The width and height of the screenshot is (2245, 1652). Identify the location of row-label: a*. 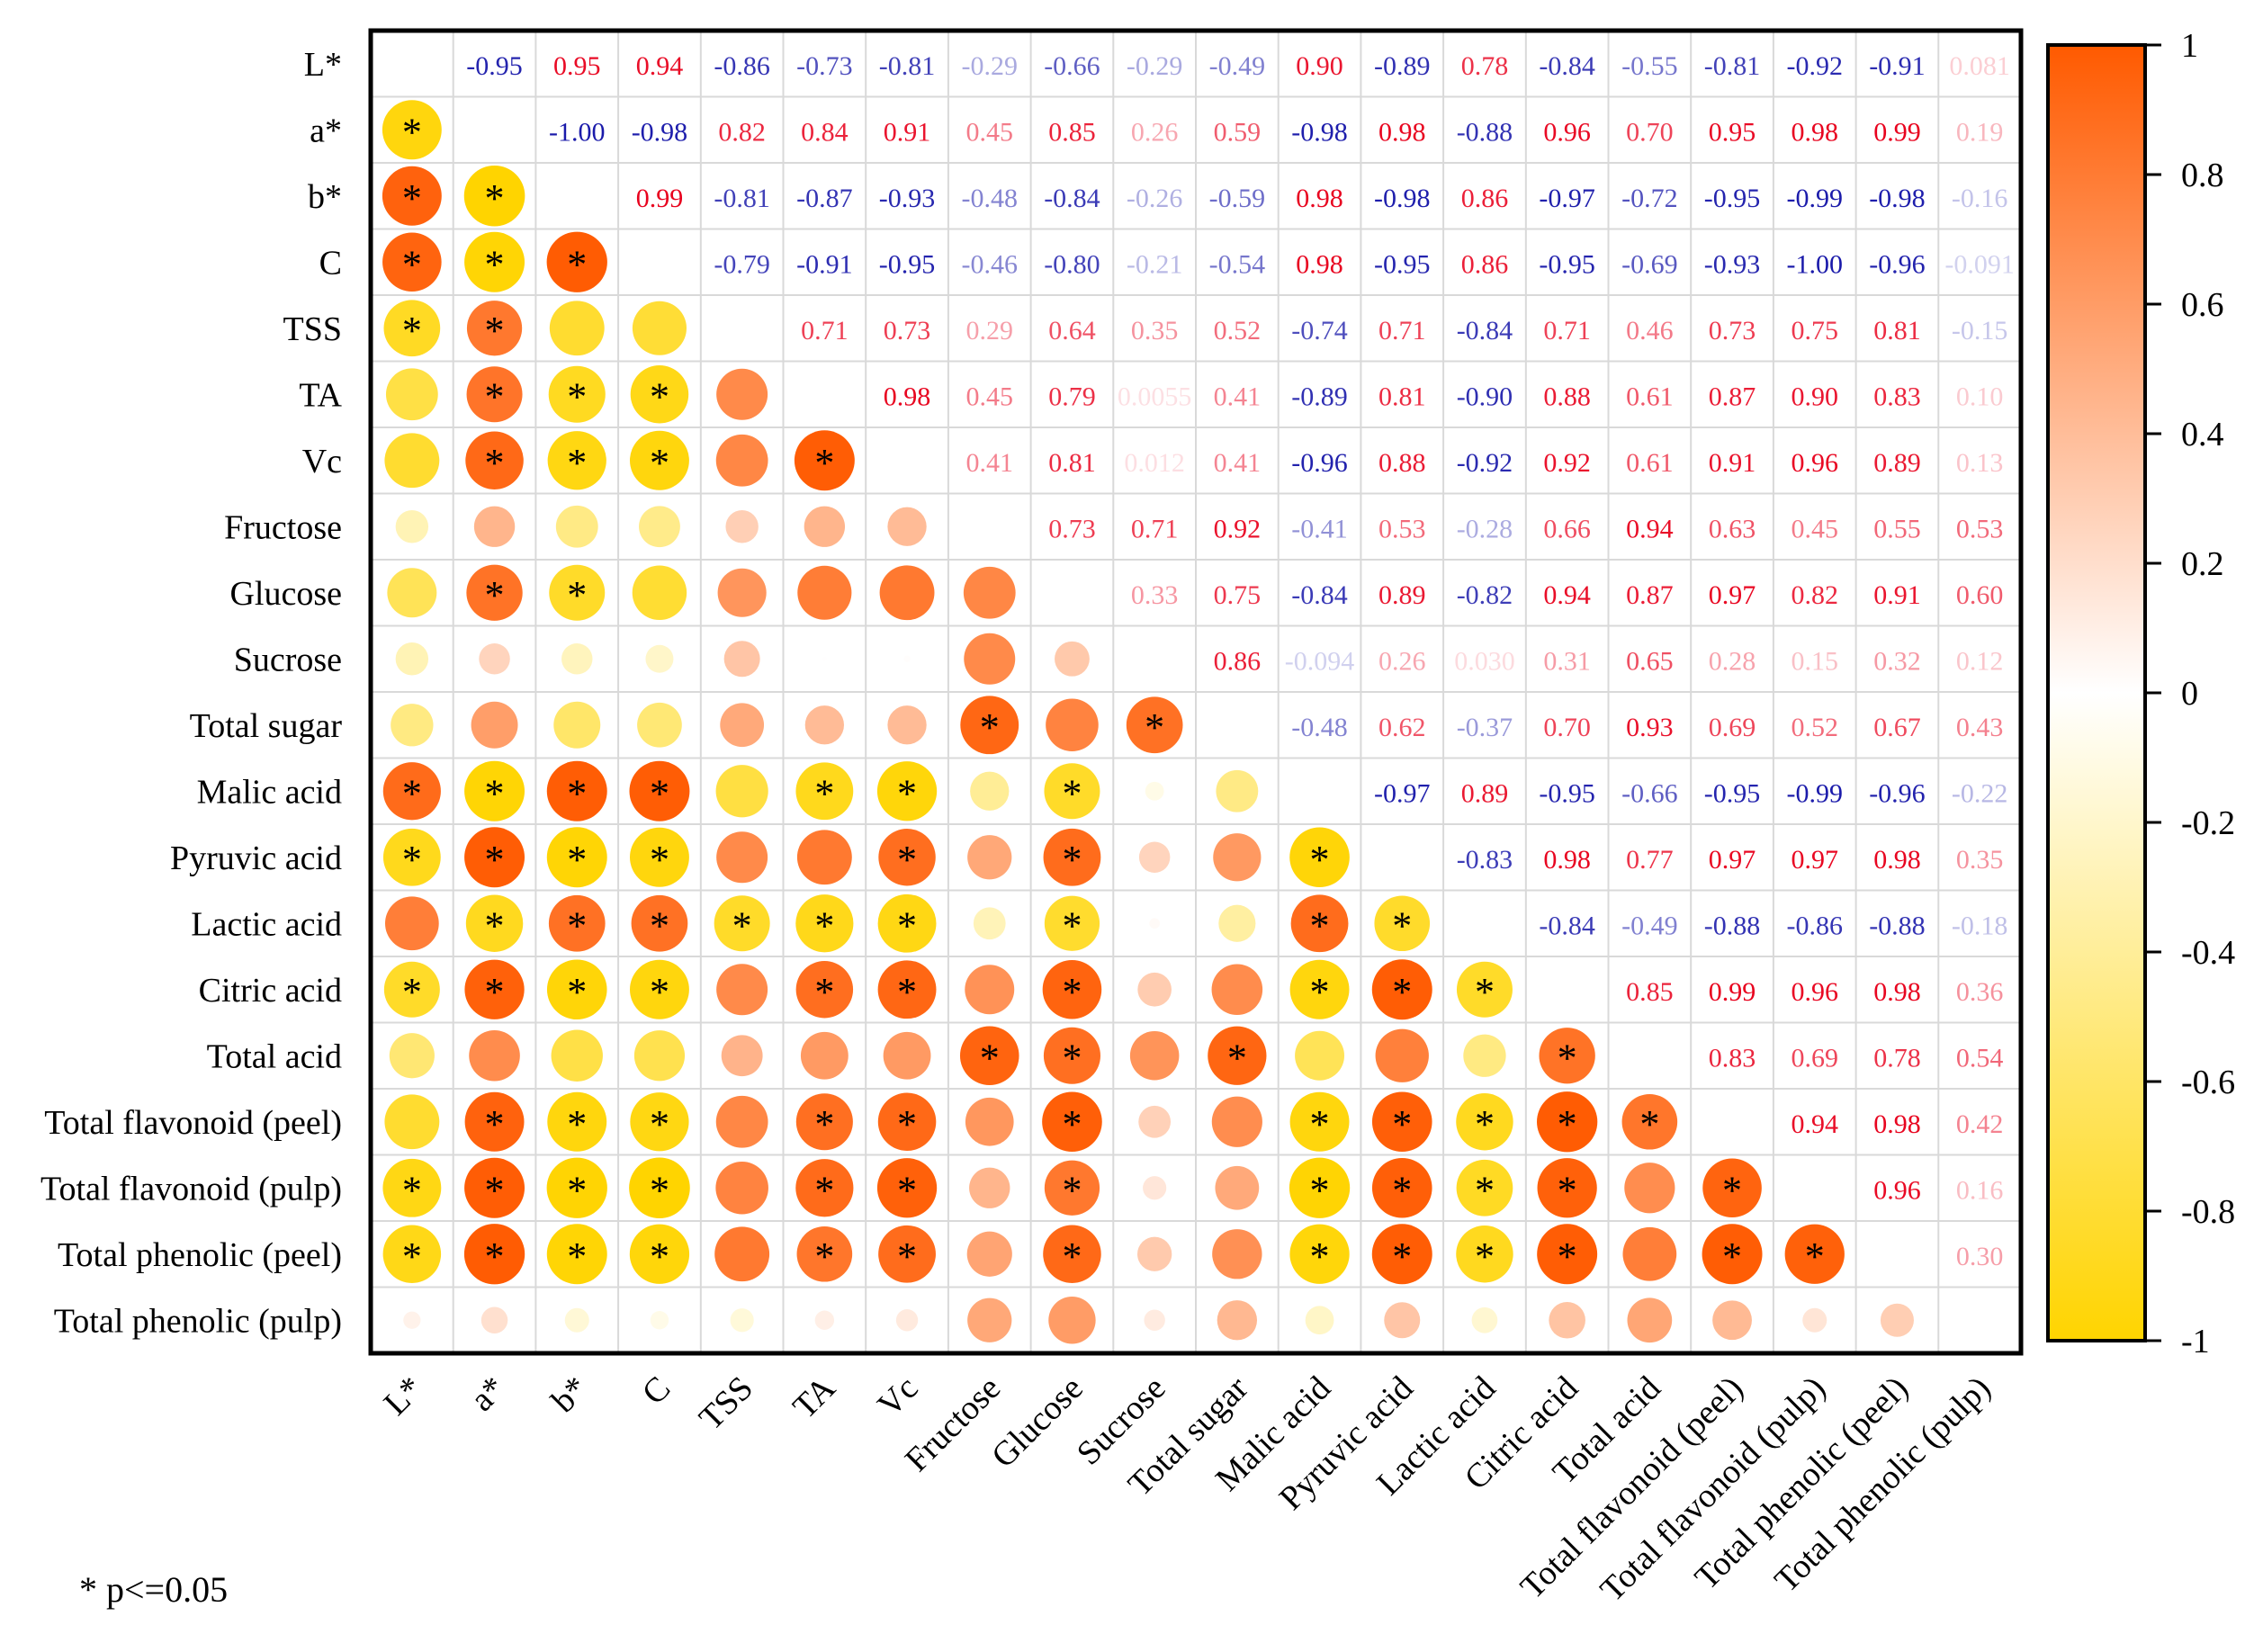
(326, 130).